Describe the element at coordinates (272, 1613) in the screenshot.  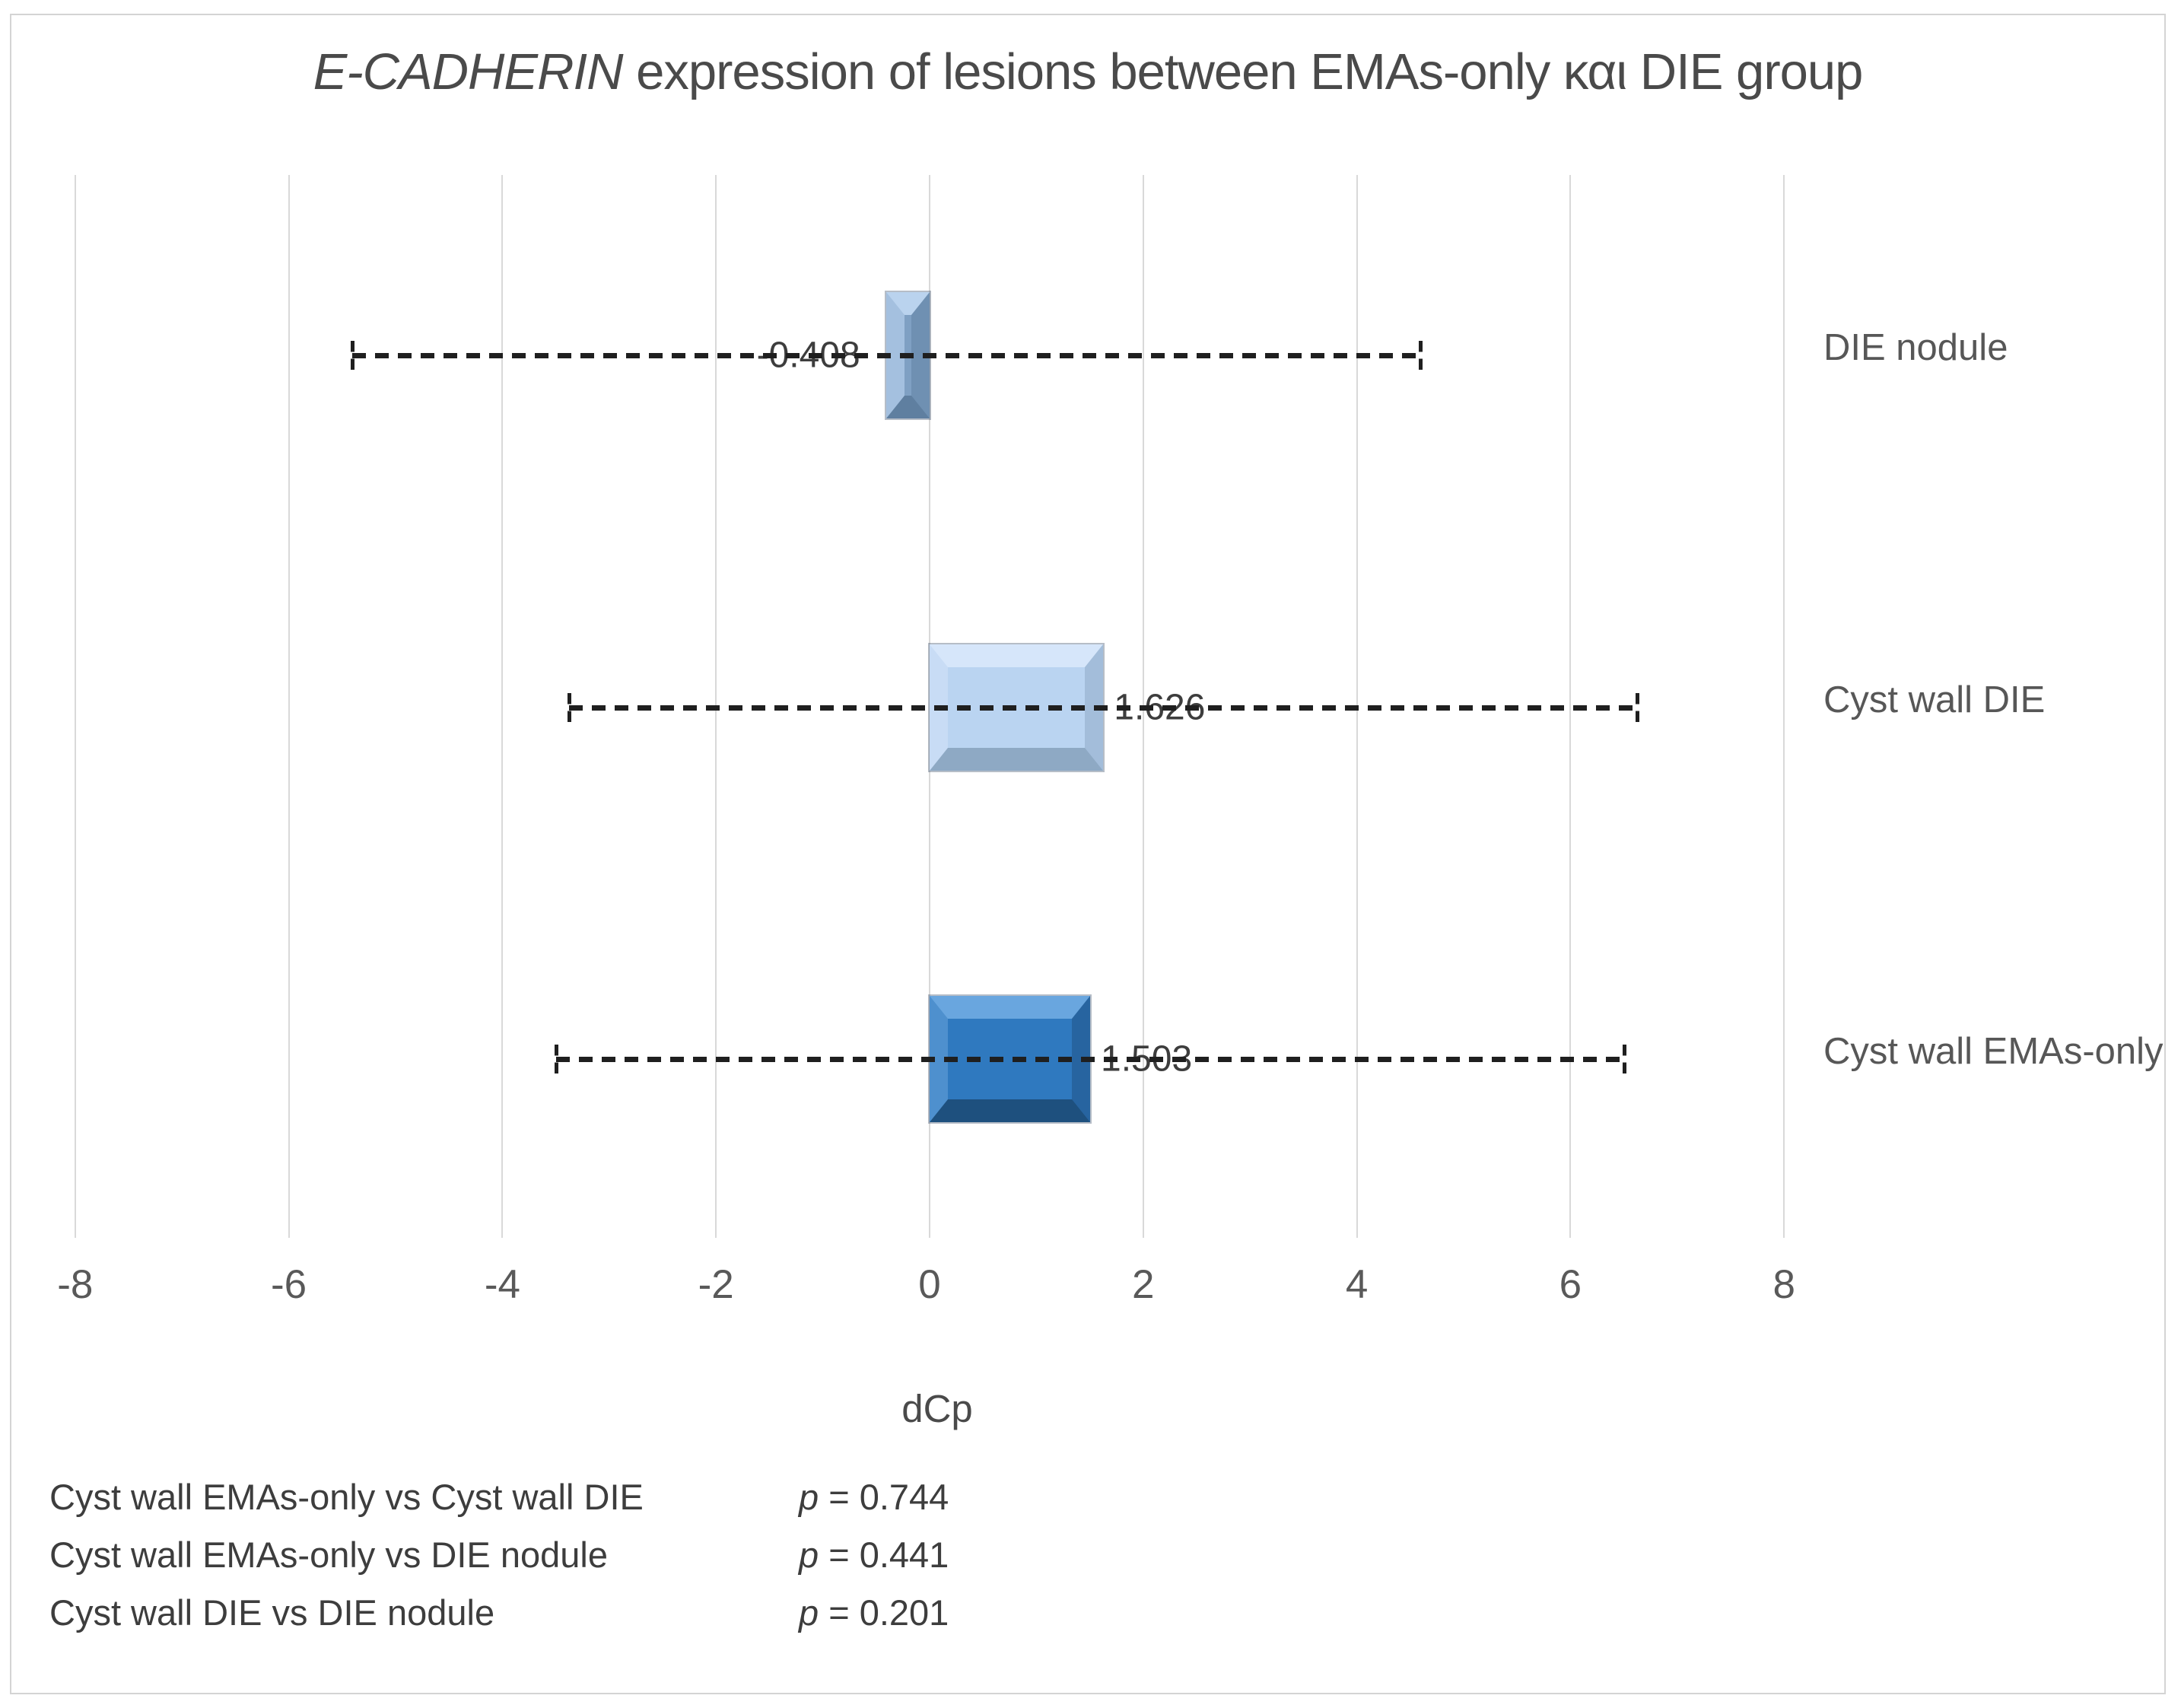
I see `comparison-label: Cyst wall DIE vs DIE nodule` at that location.